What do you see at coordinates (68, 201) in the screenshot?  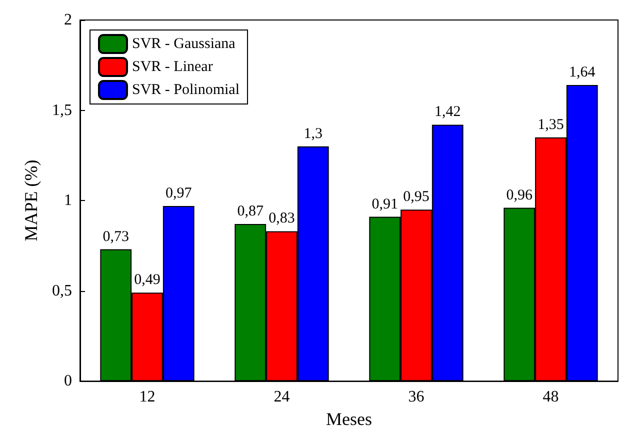 I see `y-tick-label: 1` at bounding box center [68, 201].